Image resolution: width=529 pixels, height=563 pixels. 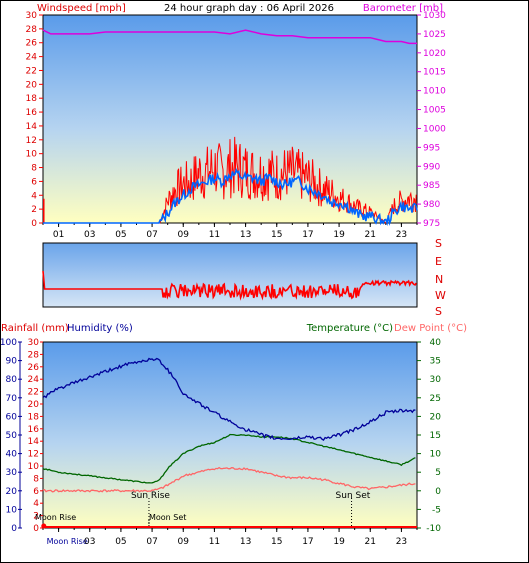 What do you see at coordinates (12, 362) in the screenshot?
I see `humidity-tick-label: 90` at bounding box center [12, 362].